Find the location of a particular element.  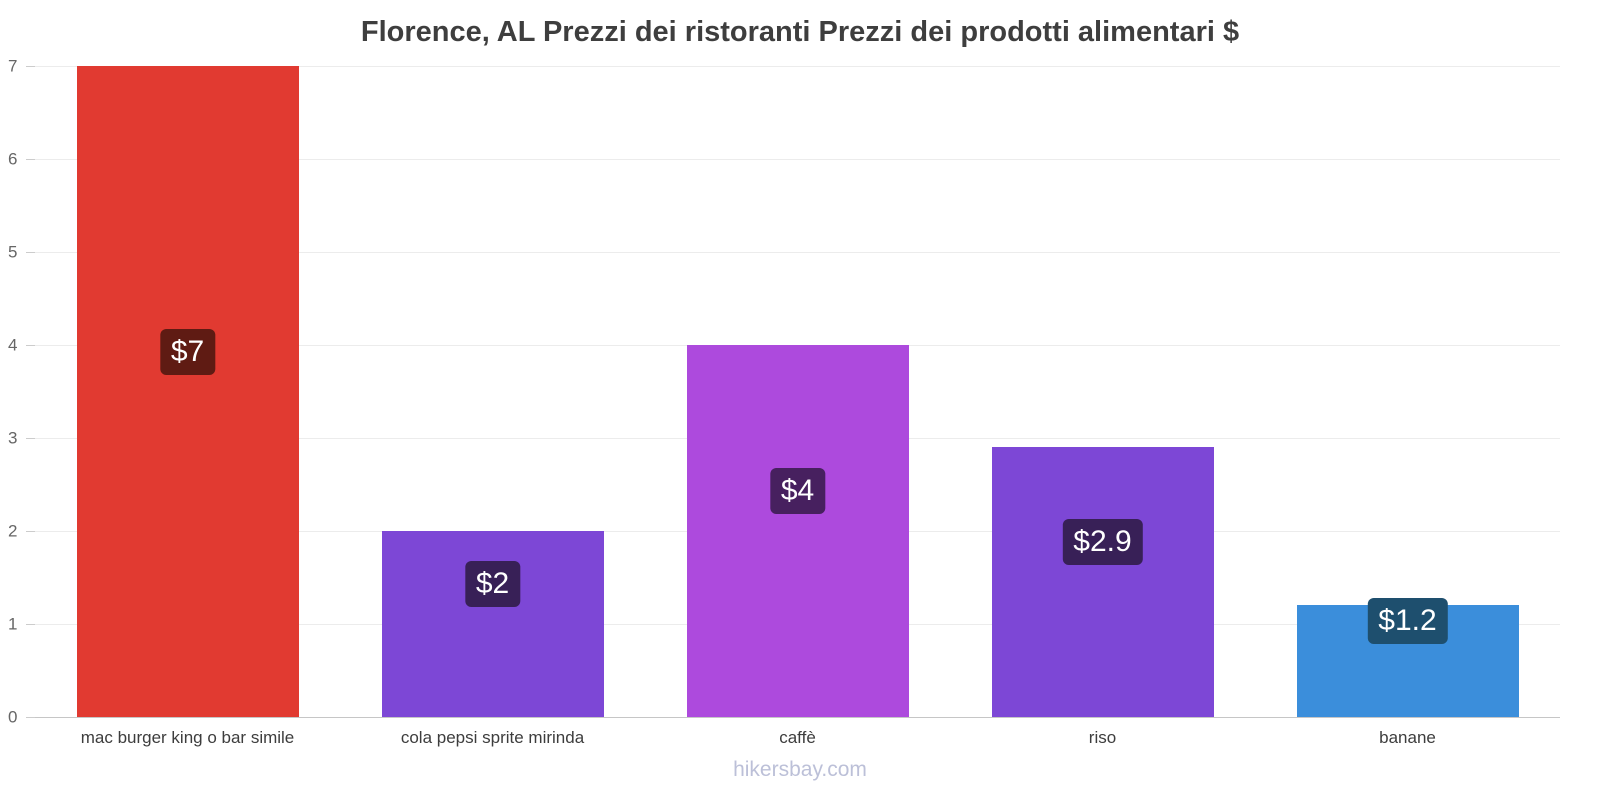

x-axis-category-label: caffè is located at coordinates (797, 737).